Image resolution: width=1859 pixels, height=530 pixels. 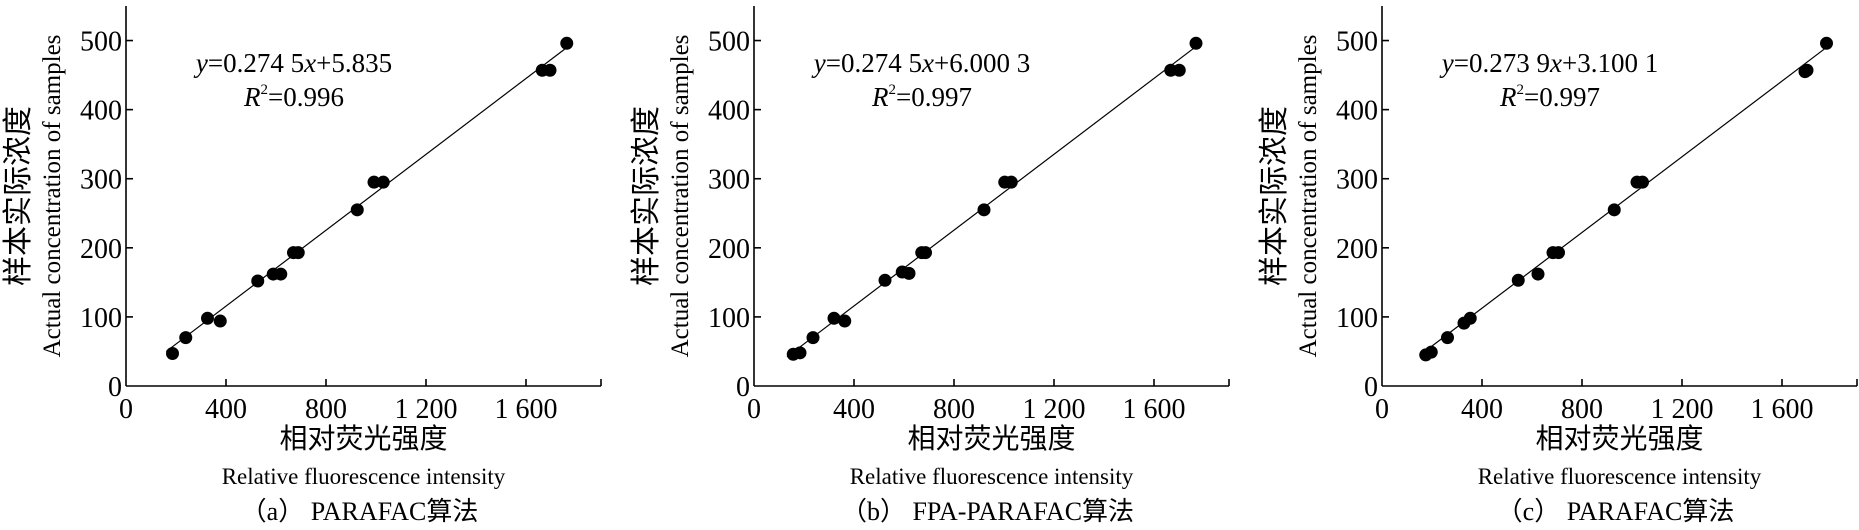 What do you see at coordinates (1610, 63) in the screenshot?
I see `equation-intercept: +3.100 1` at bounding box center [1610, 63].